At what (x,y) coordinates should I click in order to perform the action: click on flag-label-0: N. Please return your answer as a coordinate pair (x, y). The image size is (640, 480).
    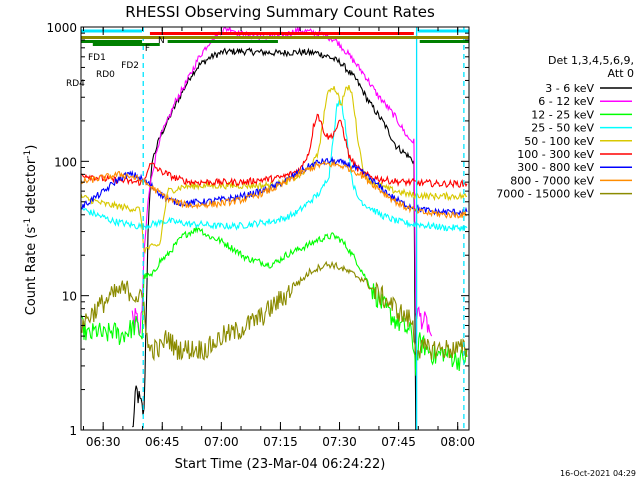
    Looking at the image, I should click on (161, 41).